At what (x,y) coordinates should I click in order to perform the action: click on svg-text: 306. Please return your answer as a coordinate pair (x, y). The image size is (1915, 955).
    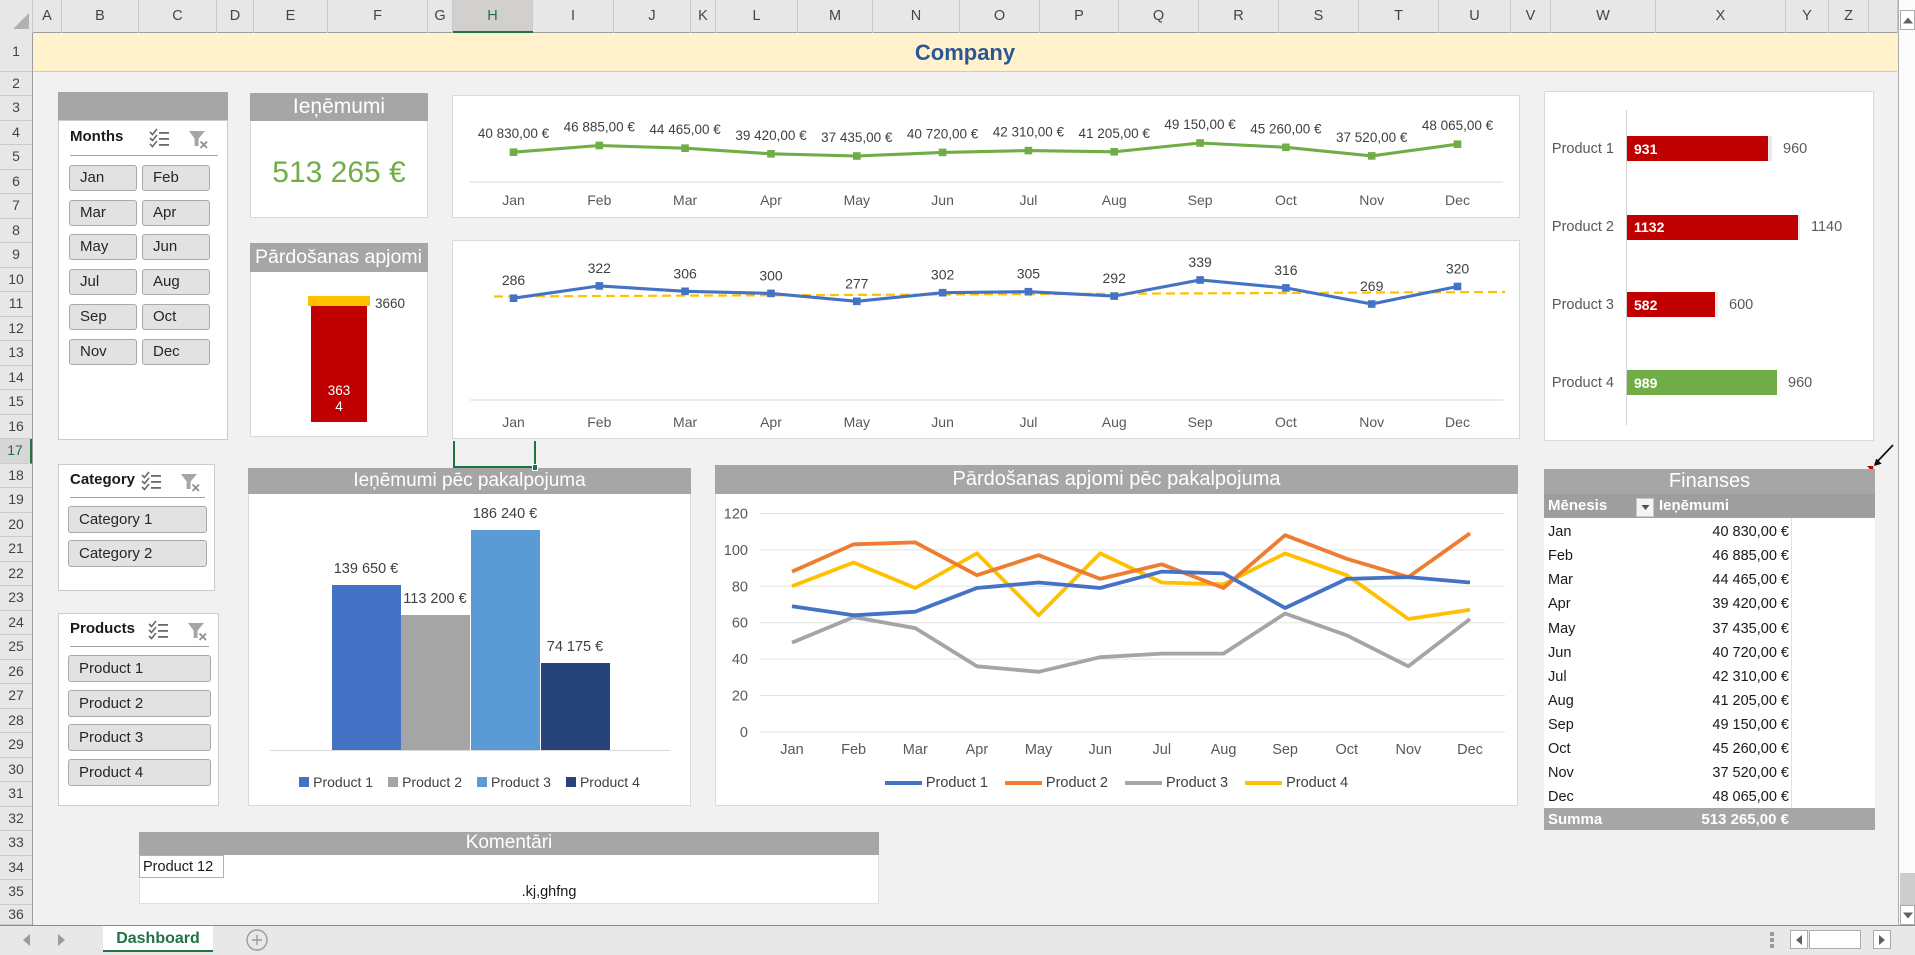
    Looking at the image, I should click on (685, 273).